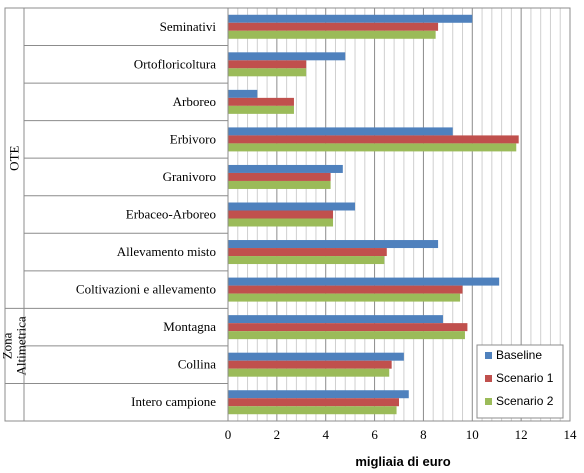 The image size is (584, 473). What do you see at coordinates (325, 434) in the screenshot?
I see `x-tick-label: 4` at bounding box center [325, 434].